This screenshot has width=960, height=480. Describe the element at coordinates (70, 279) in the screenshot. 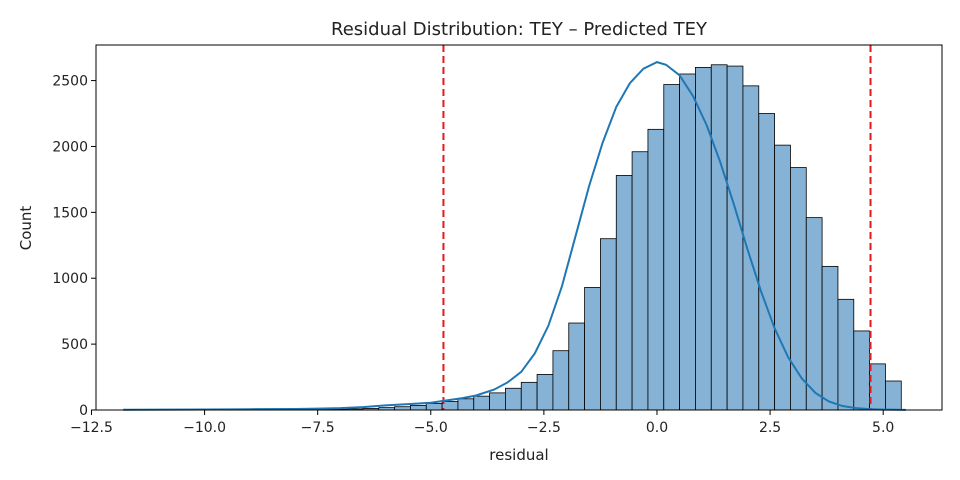

I see `y-tick-label: 1000` at that location.